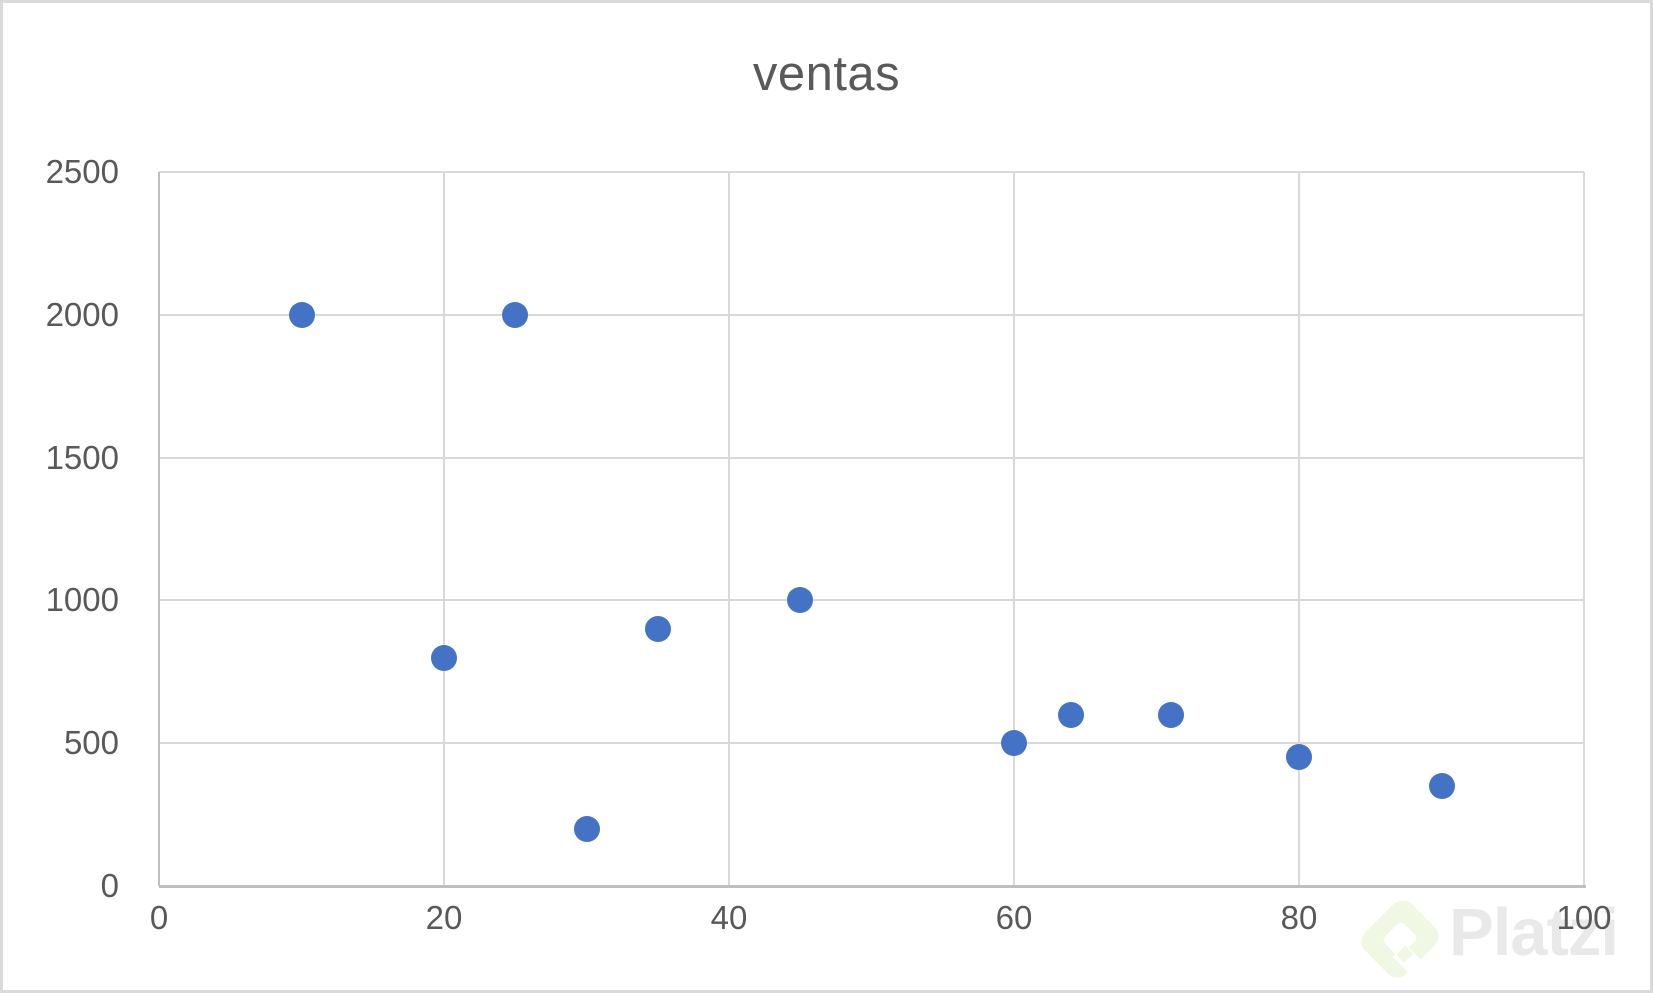  I want to click on x-axis-tick-label: 60, so click(1014, 917).